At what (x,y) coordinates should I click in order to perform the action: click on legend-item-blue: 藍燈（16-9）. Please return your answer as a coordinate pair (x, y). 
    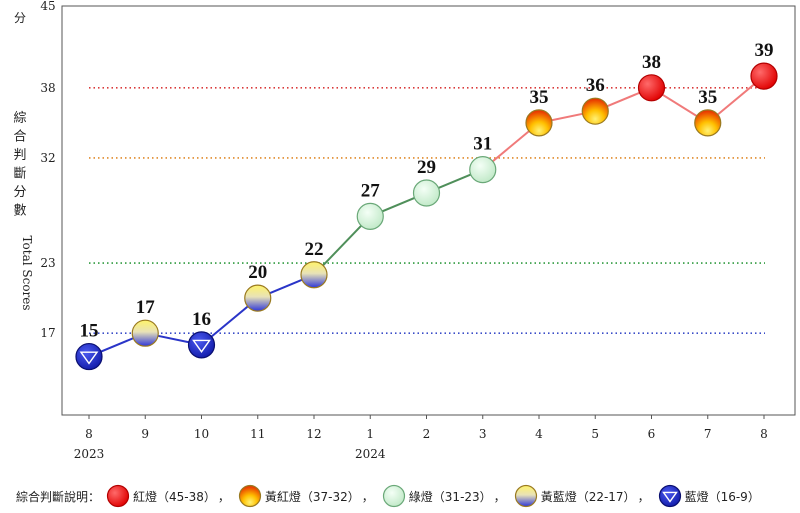
    Looking at the image, I should click on (706, 496).